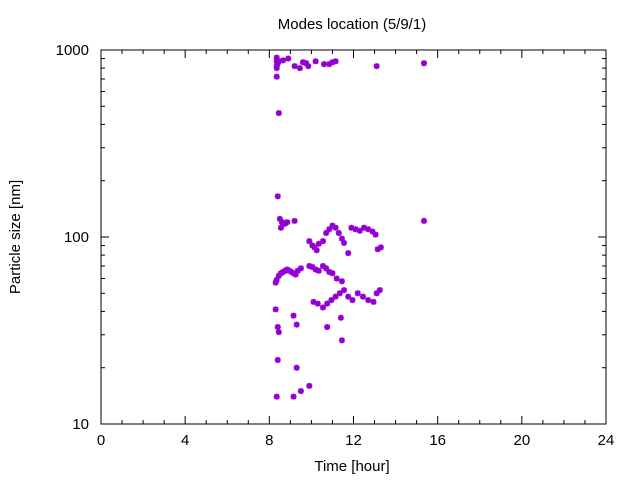 Image resolution: width=640 pixels, height=480 pixels. What do you see at coordinates (521, 440) in the screenshot?
I see `x-tick-label: 20` at bounding box center [521, 440].